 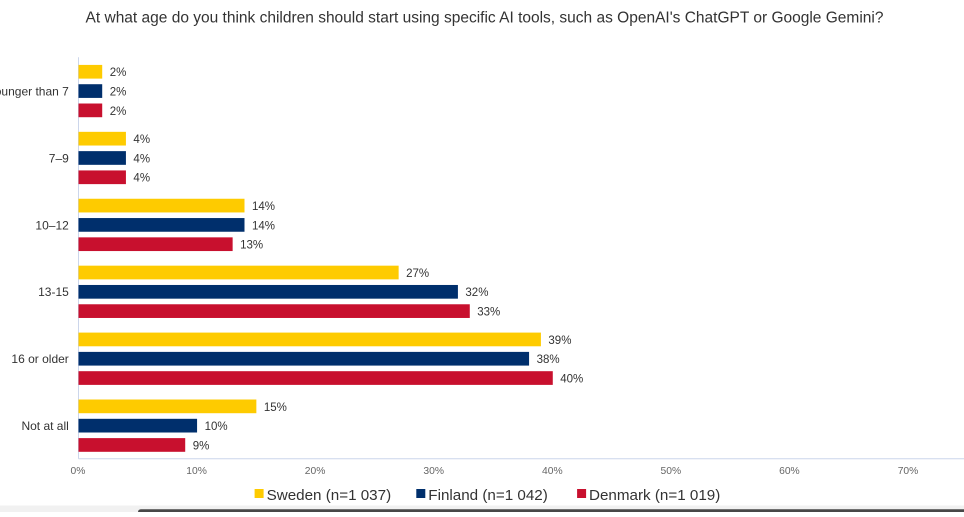 I want to click on svg-text: 16 or older, so click(x=39, y=359).